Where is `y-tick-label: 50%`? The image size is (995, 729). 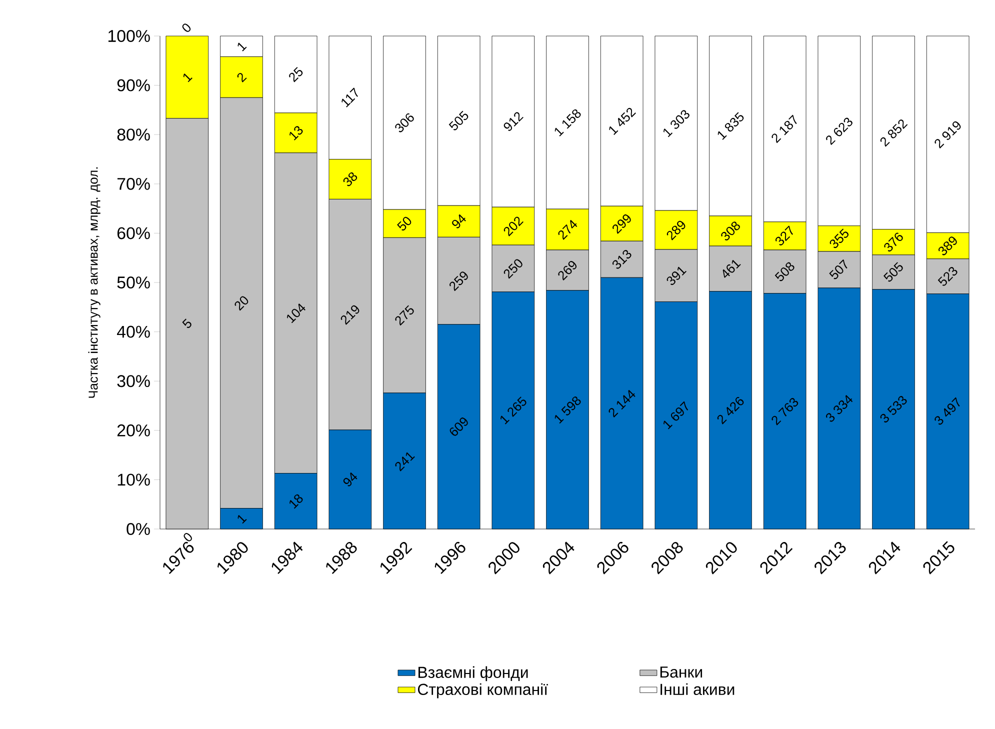
y-tick-label: 50% is located at coordinates (133, 282).